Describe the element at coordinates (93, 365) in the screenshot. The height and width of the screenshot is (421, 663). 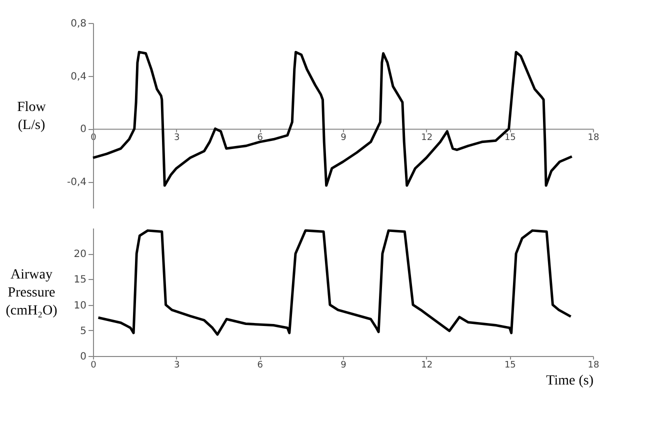
I see `x-tick-label: 0` at that location.